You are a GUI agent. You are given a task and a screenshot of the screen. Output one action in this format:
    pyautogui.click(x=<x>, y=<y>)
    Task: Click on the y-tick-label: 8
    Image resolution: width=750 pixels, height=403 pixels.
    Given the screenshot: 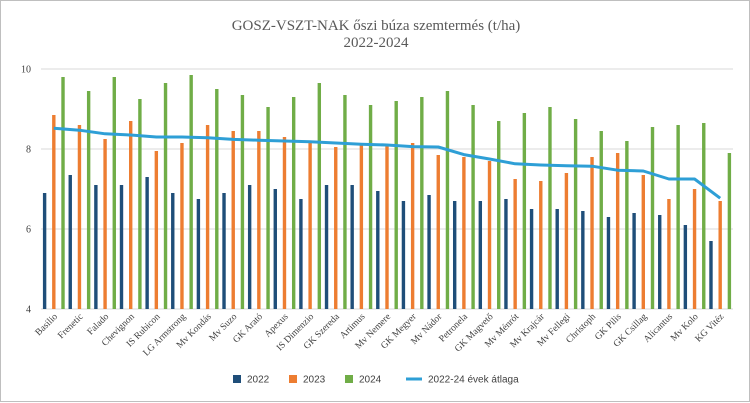 What is the action you would take?
    pyautogui.click(x=28, y=150)
    